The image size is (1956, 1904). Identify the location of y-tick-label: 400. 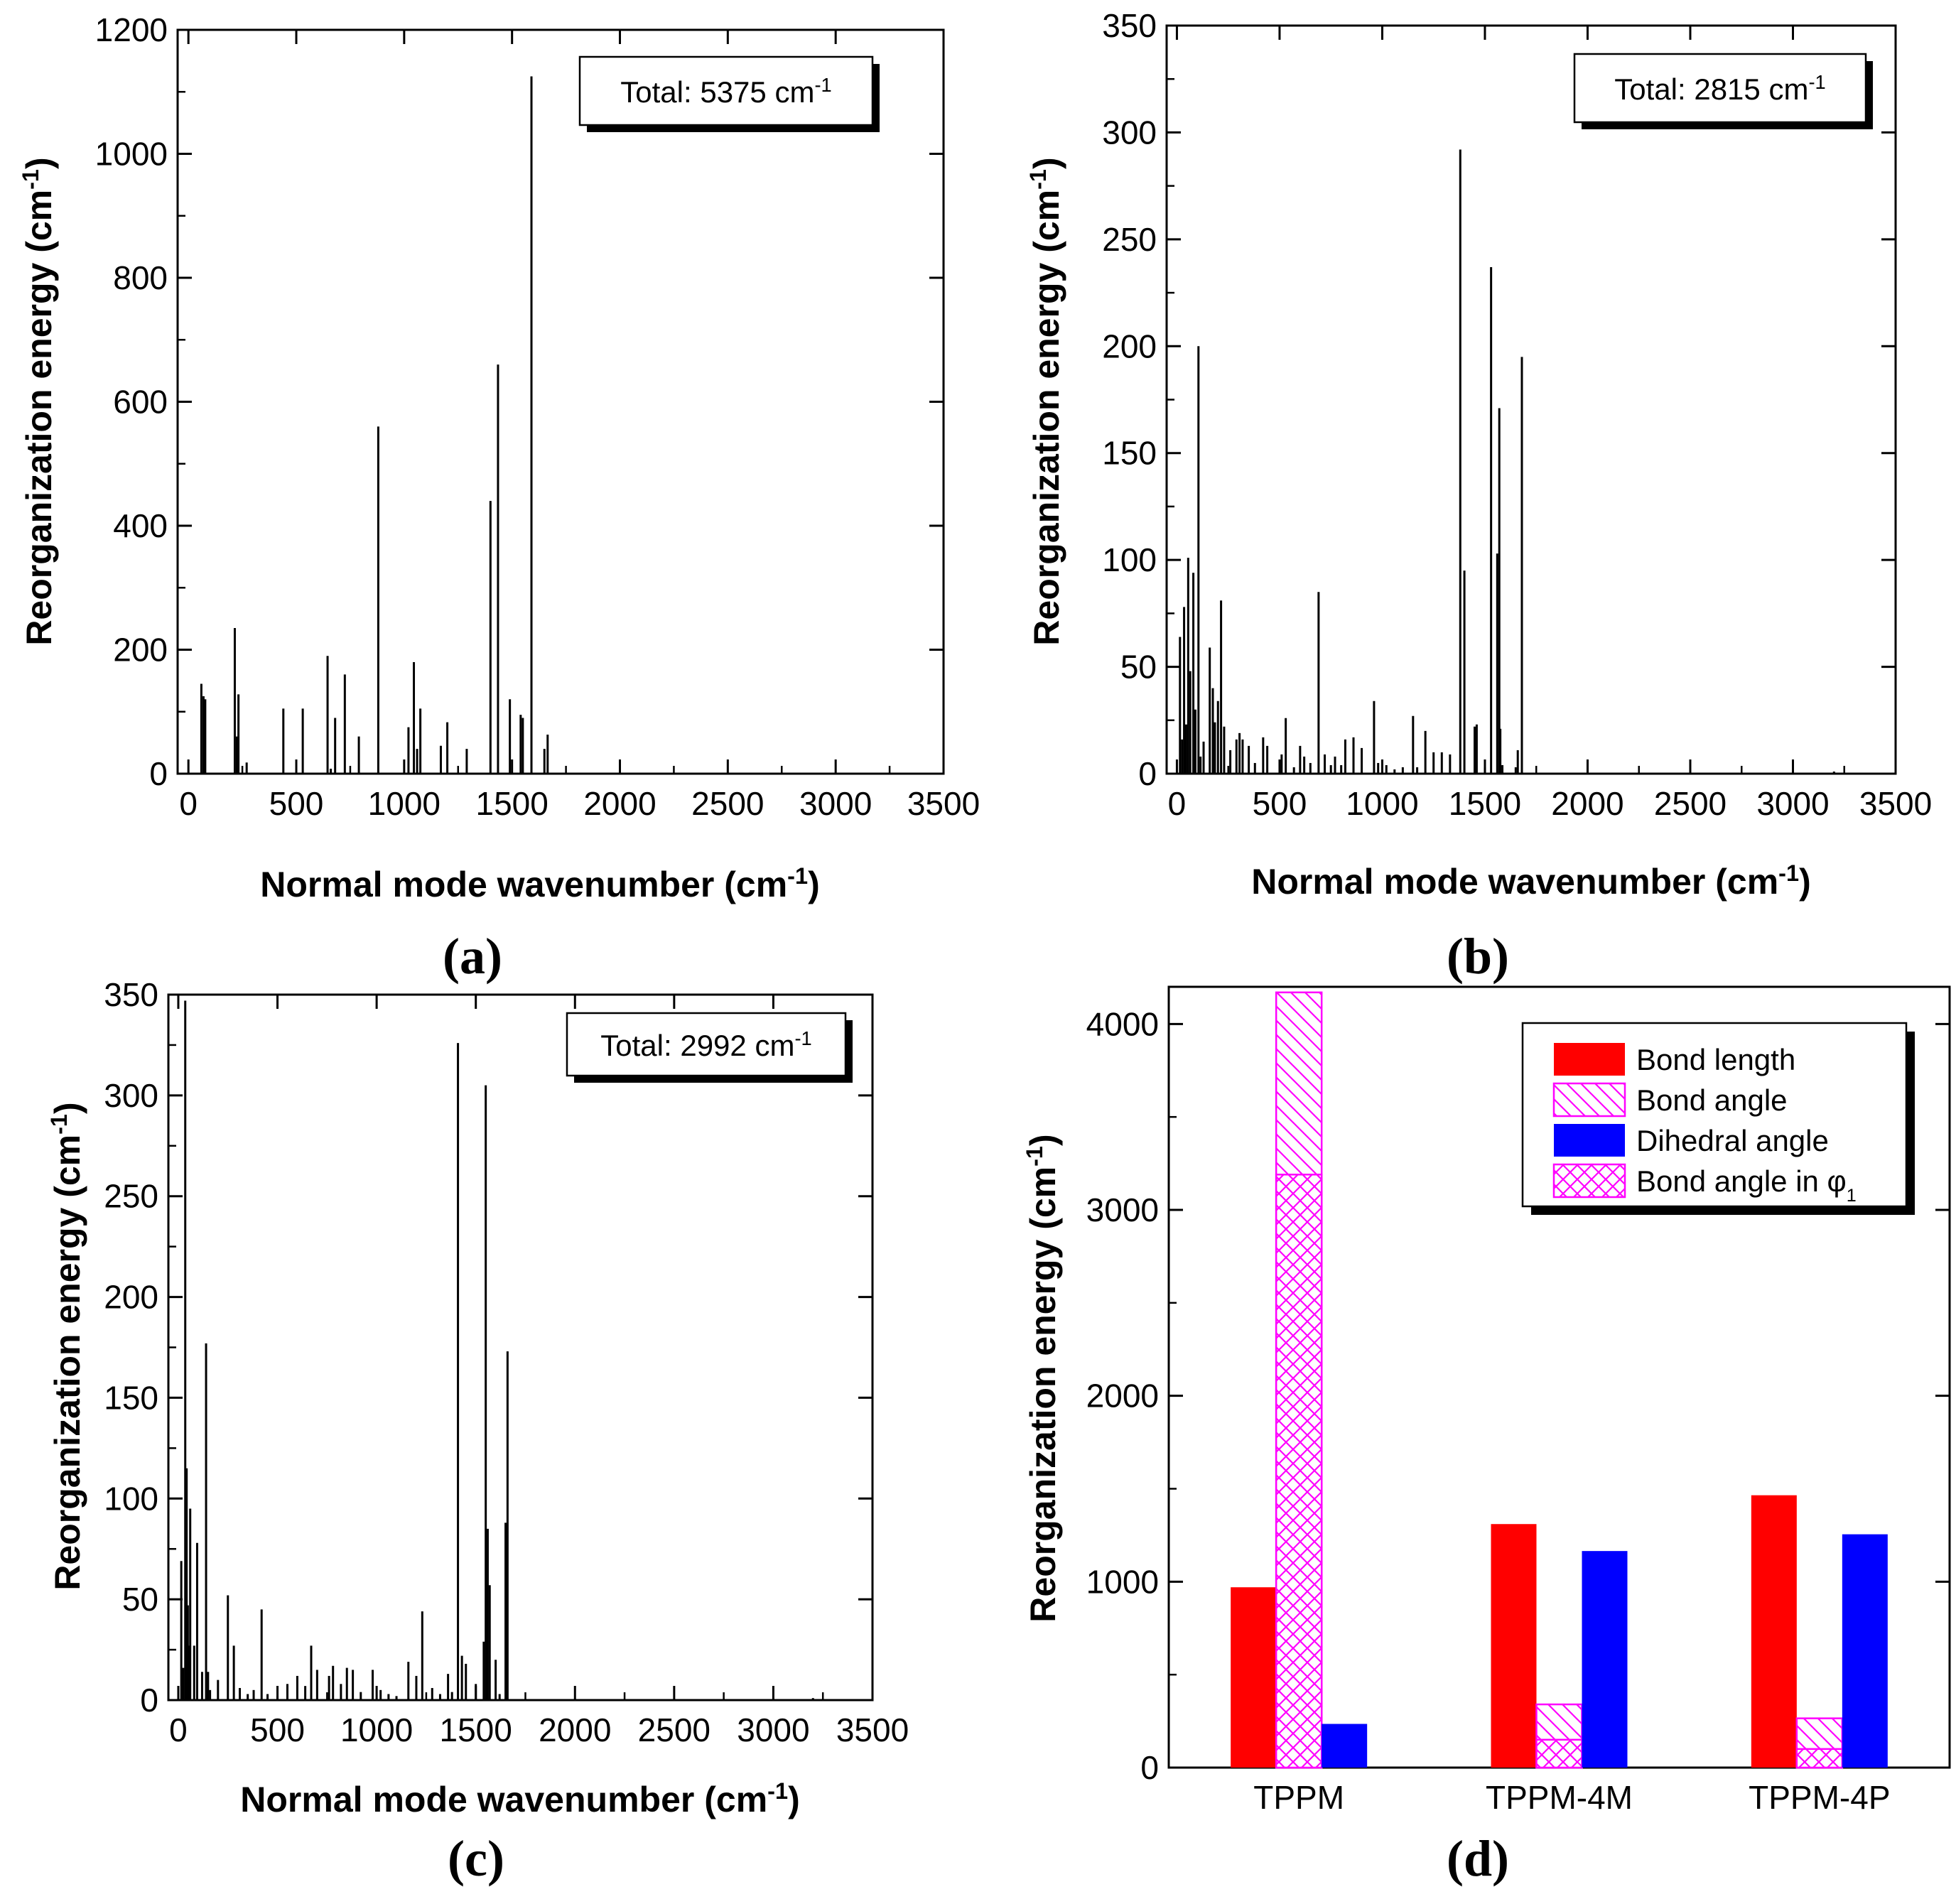
(140, 525).